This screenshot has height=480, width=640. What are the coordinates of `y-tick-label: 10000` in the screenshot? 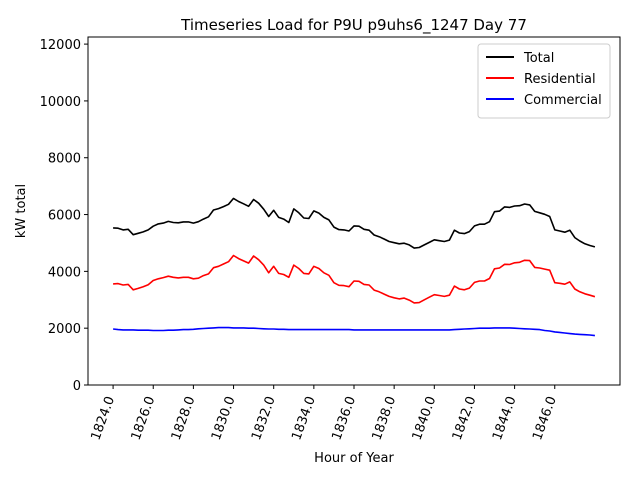 It's located at (60, 102).